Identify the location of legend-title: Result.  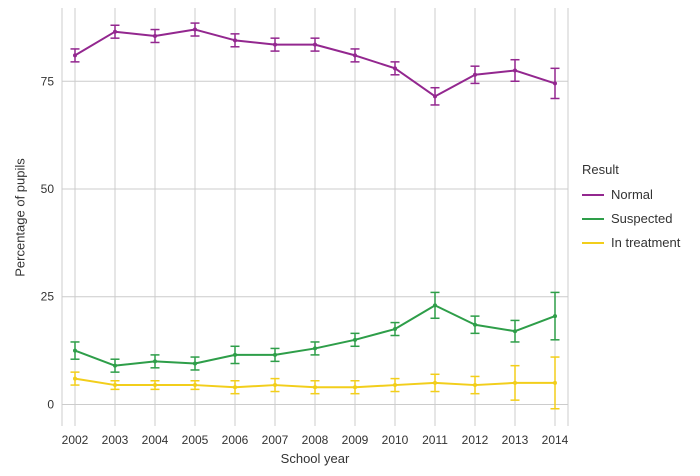
(600, 169).